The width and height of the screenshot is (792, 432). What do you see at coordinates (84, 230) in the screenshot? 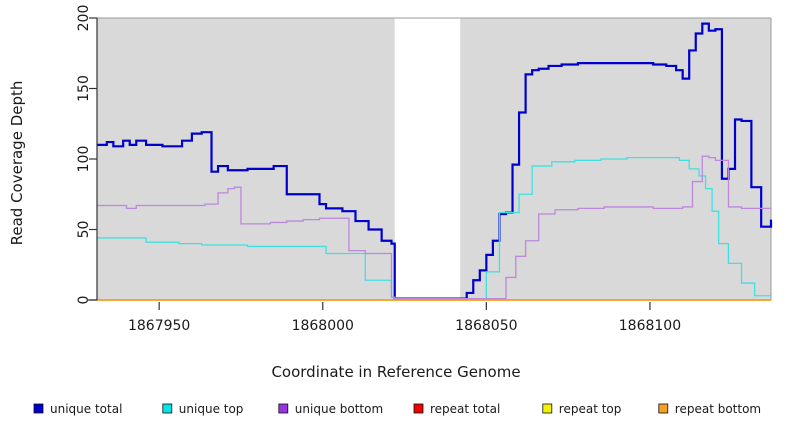
I see `y-tick-label: 50` at bounding box center [84, 230].